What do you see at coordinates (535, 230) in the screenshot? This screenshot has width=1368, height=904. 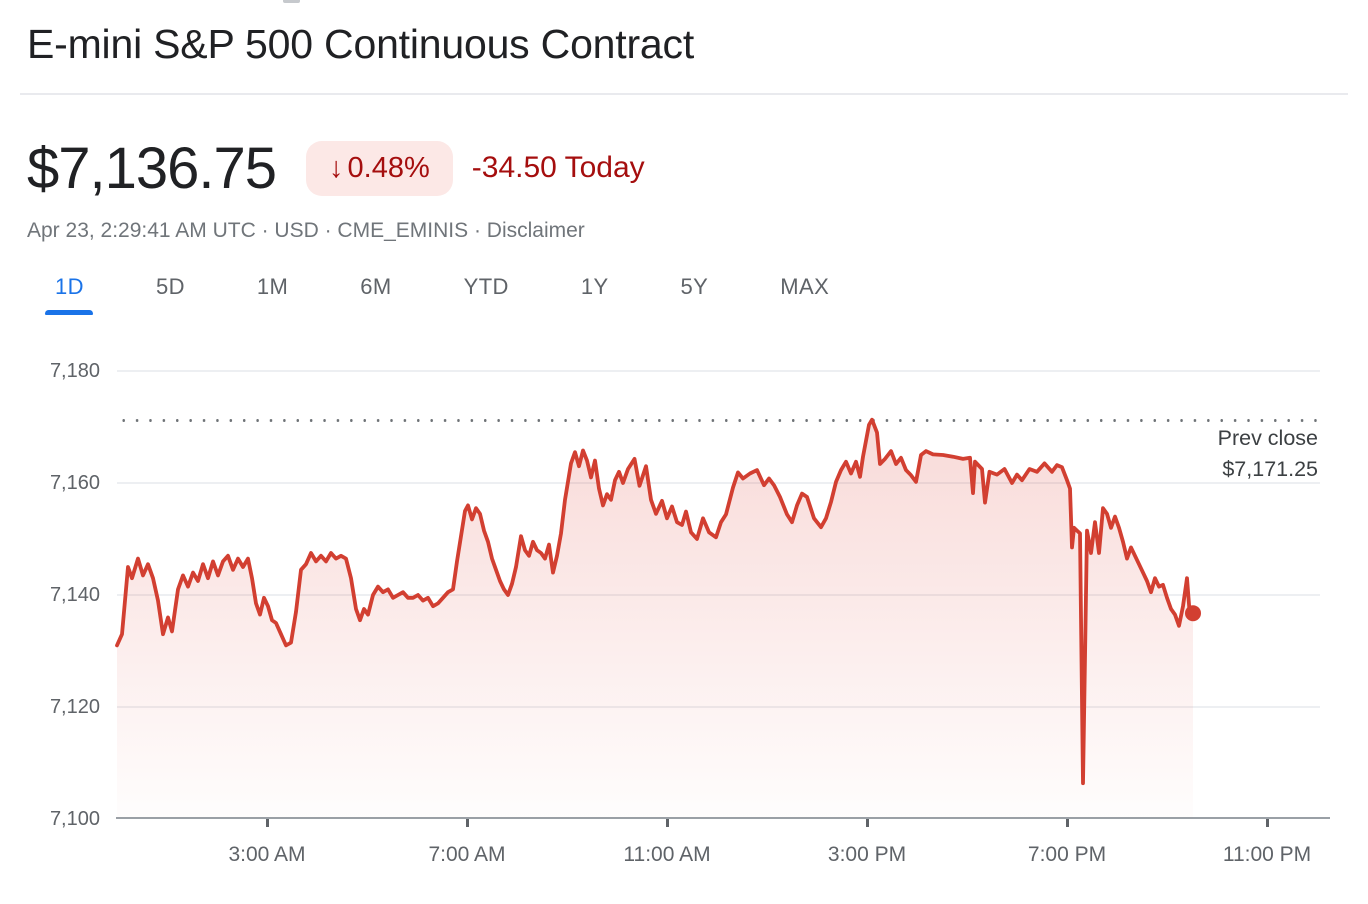 I see `disclaimer-link: Disclaimer` at bounding box center [535, 230].